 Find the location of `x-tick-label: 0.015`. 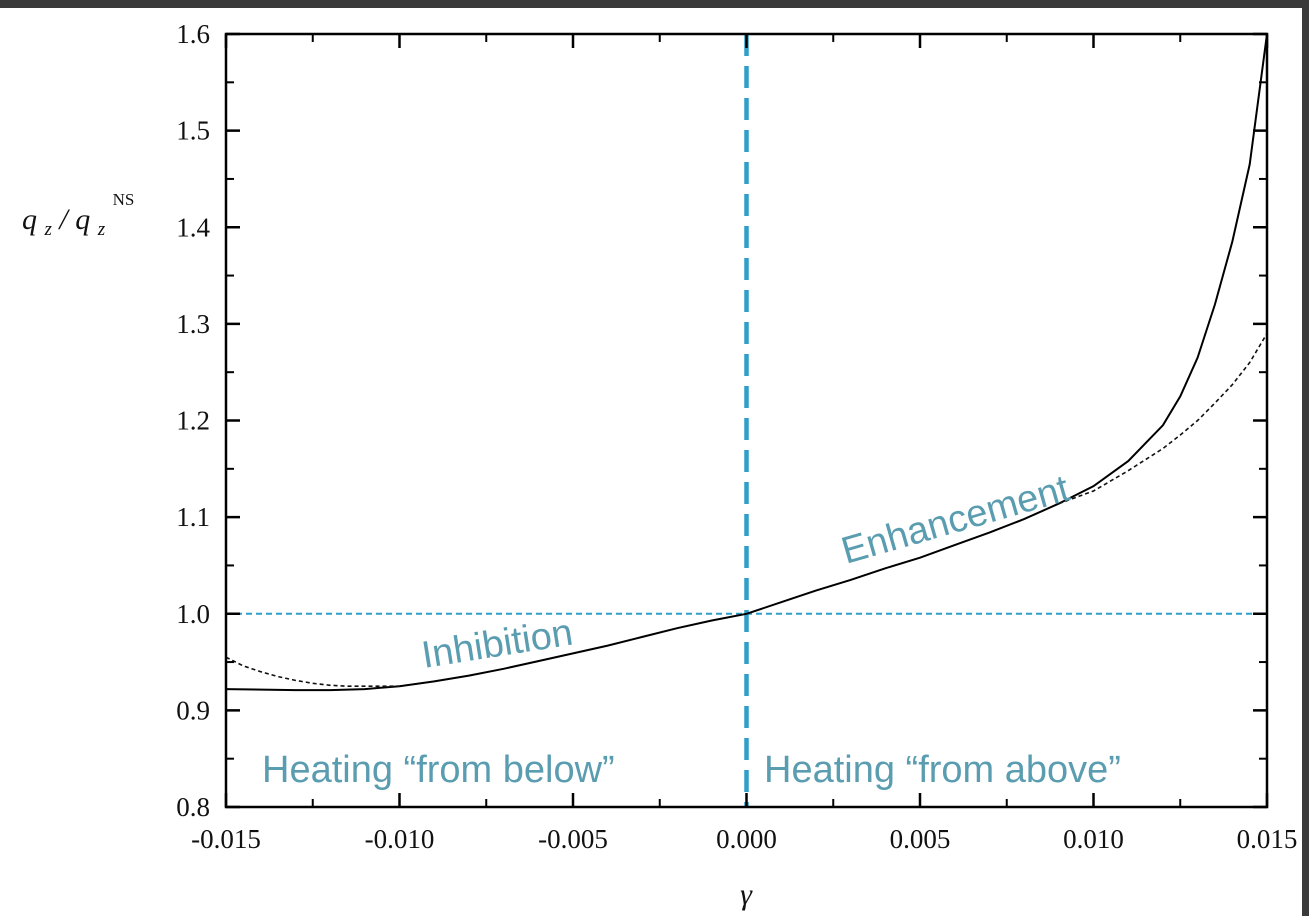

x-tick-label: 0.015 is located at coordinates (1267, 839).